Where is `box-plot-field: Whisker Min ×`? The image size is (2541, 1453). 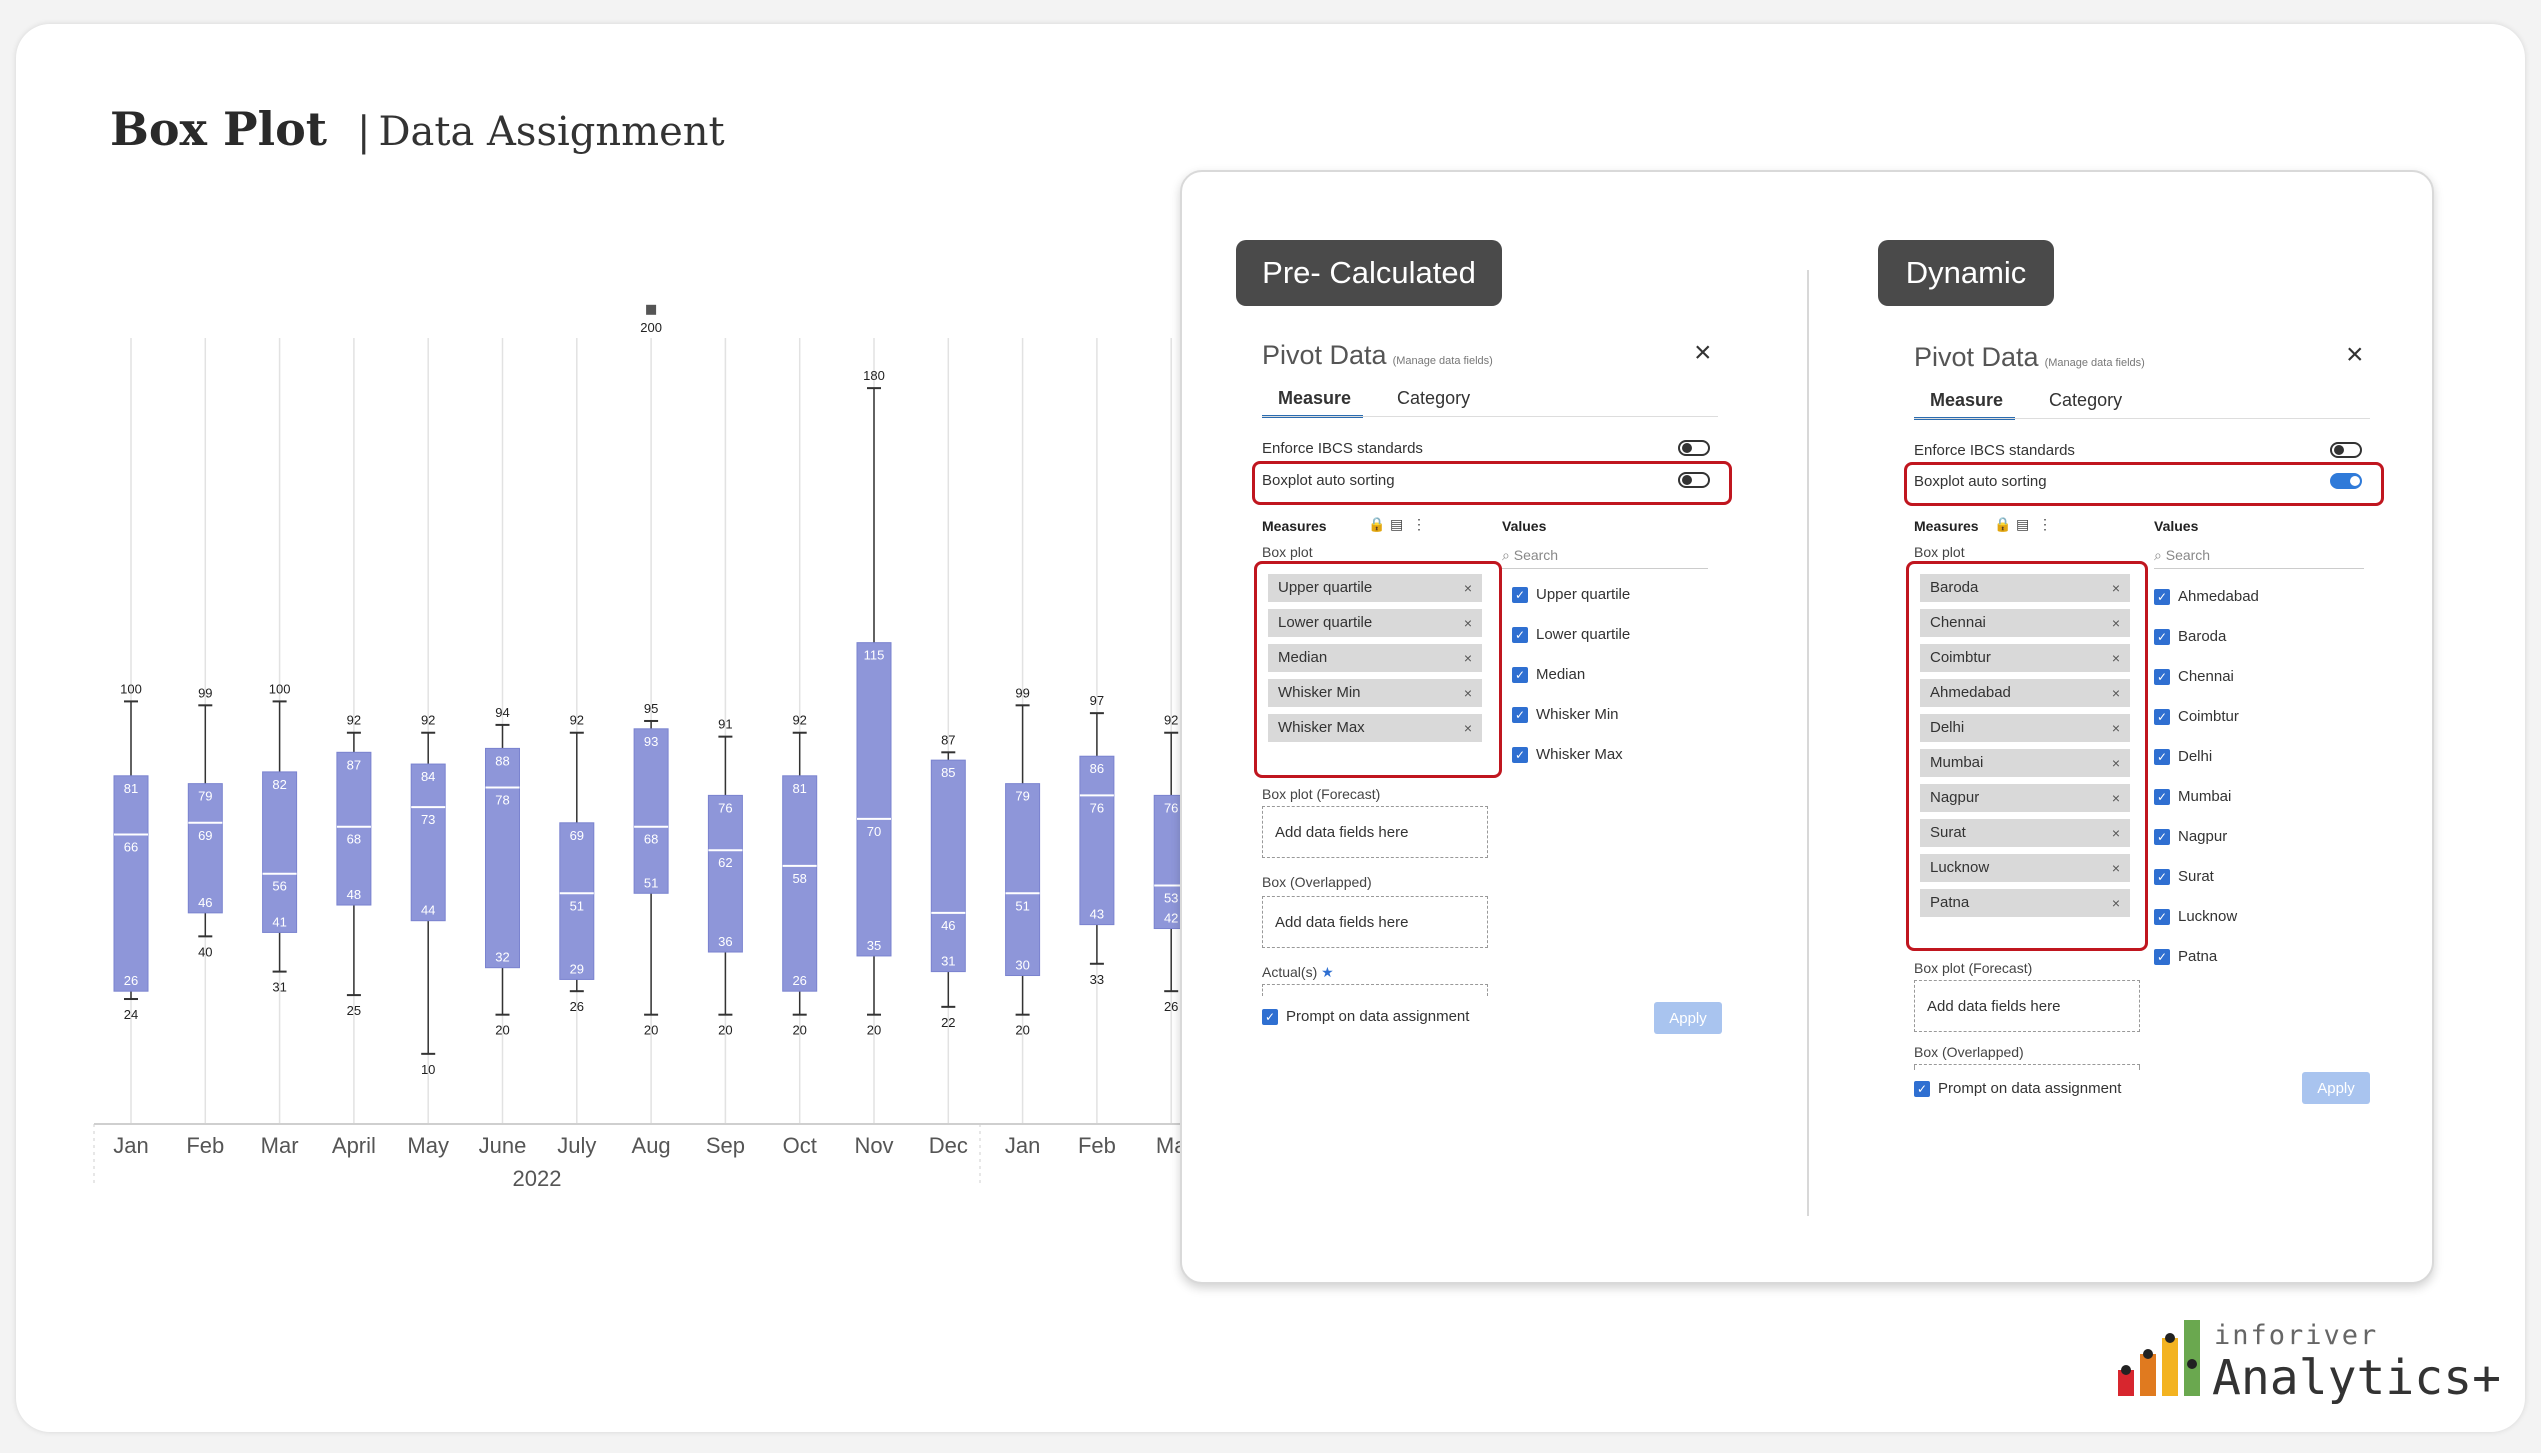 box-plot-field: Whisker Min × is located at coordinates (1375, 693).